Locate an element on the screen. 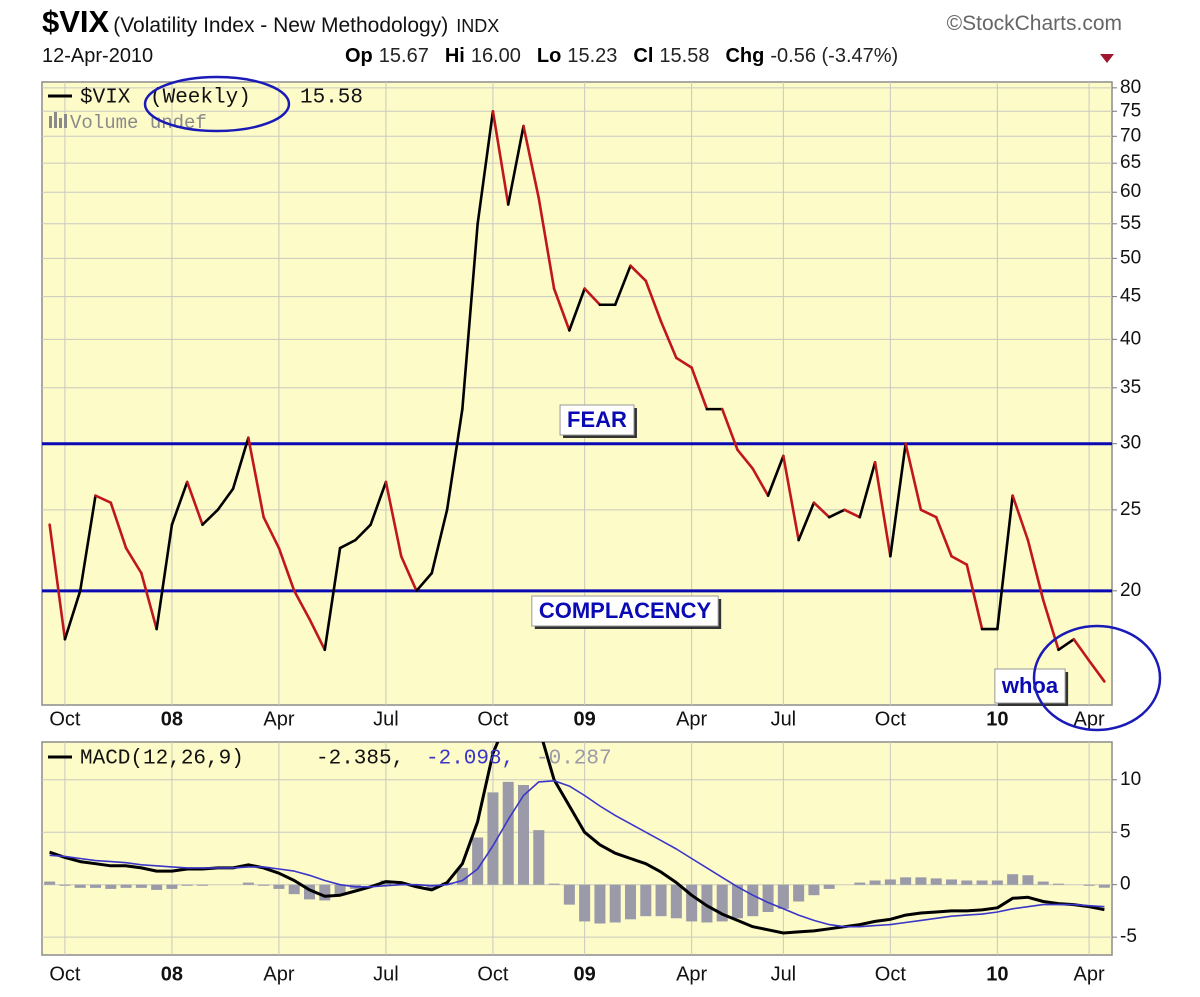 This screenshot has width=1200, height=997. legend-volume: Volume undef is located at coordinates (138, 123).